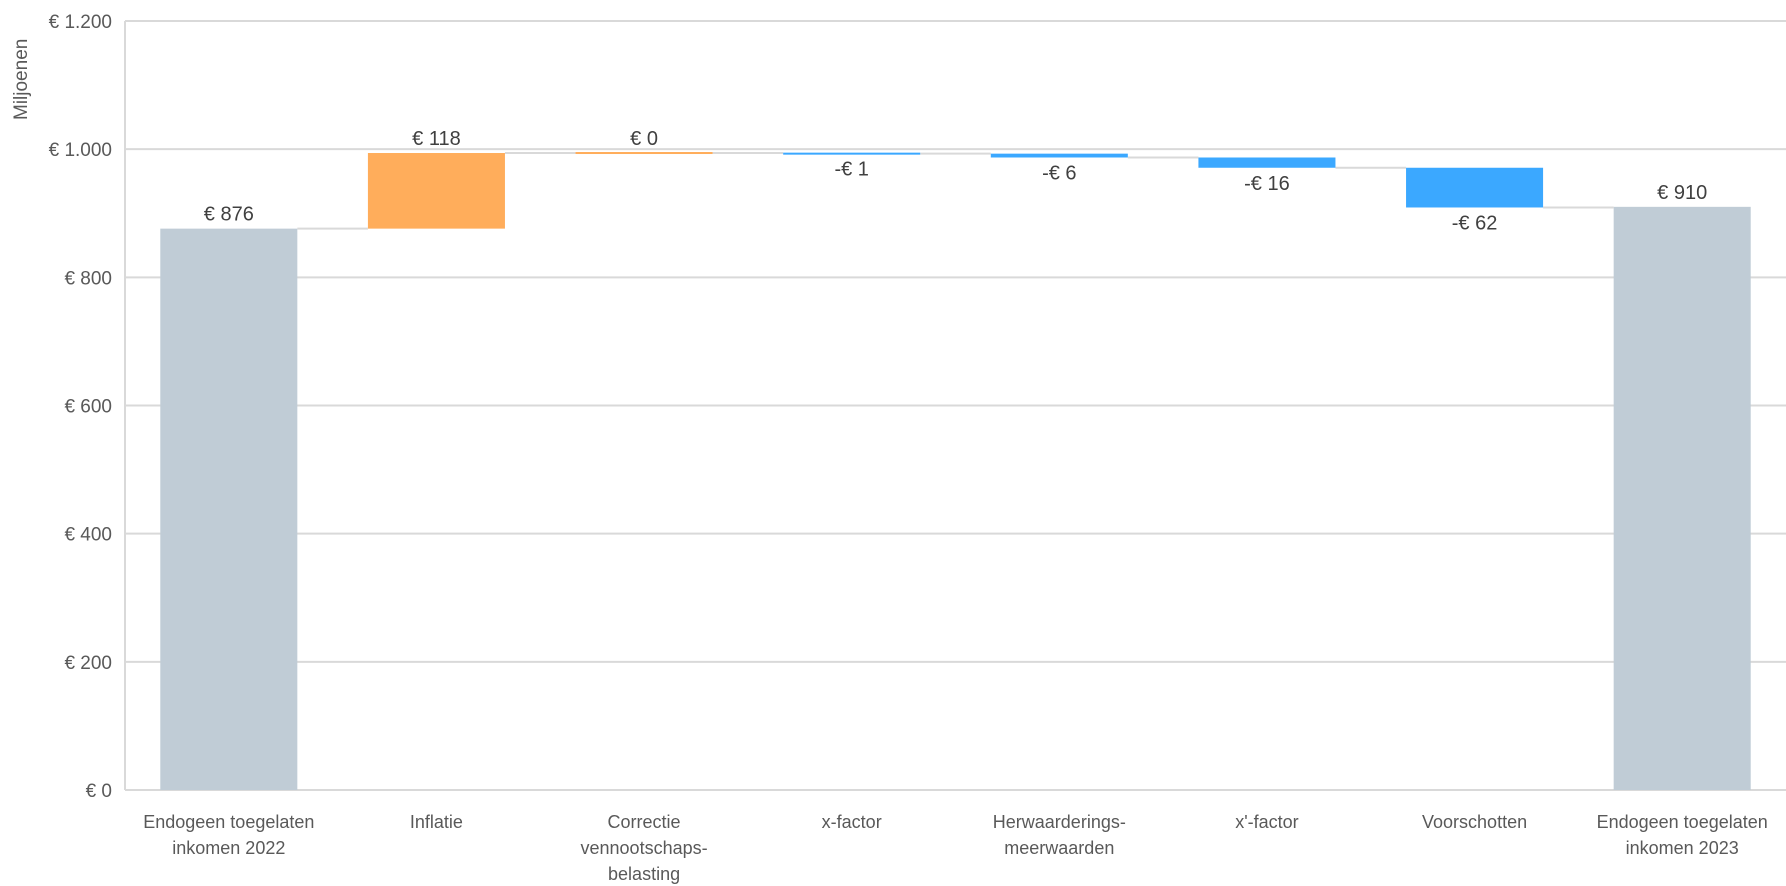  What do you see at coordinates (1059, 173) in the screenshot?
I see `data-label: -€ 6` at bounding box center [1059, 173].